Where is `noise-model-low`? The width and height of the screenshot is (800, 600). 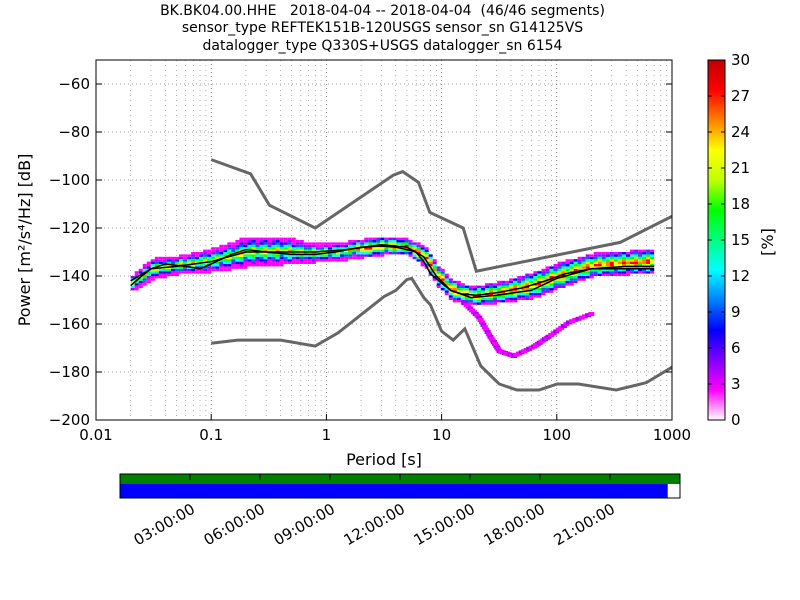 noise-model-low is located at coordinates (441, 334).